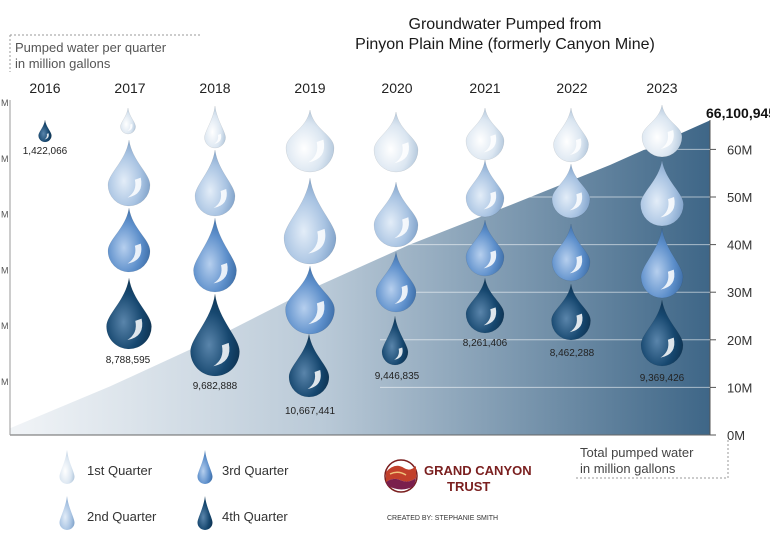  What do you see at coordinates (468, 486) in the screenshot?
I see `logo-text-line2: TRUST` at bounding box center [468, 486].